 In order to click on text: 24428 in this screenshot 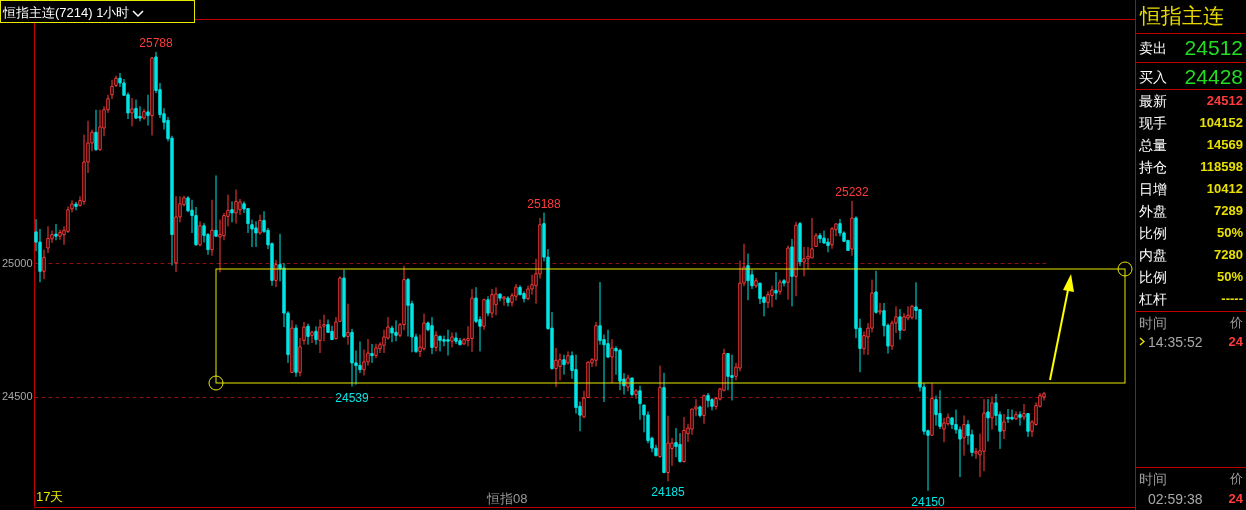, I will do `click(1213, 77)`.